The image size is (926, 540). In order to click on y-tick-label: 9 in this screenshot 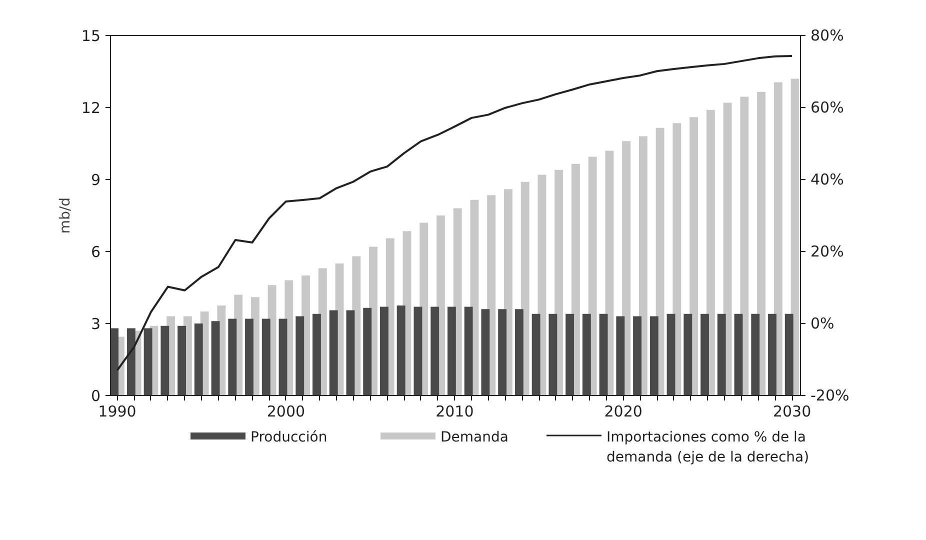, I will do `click(95, 180)`.